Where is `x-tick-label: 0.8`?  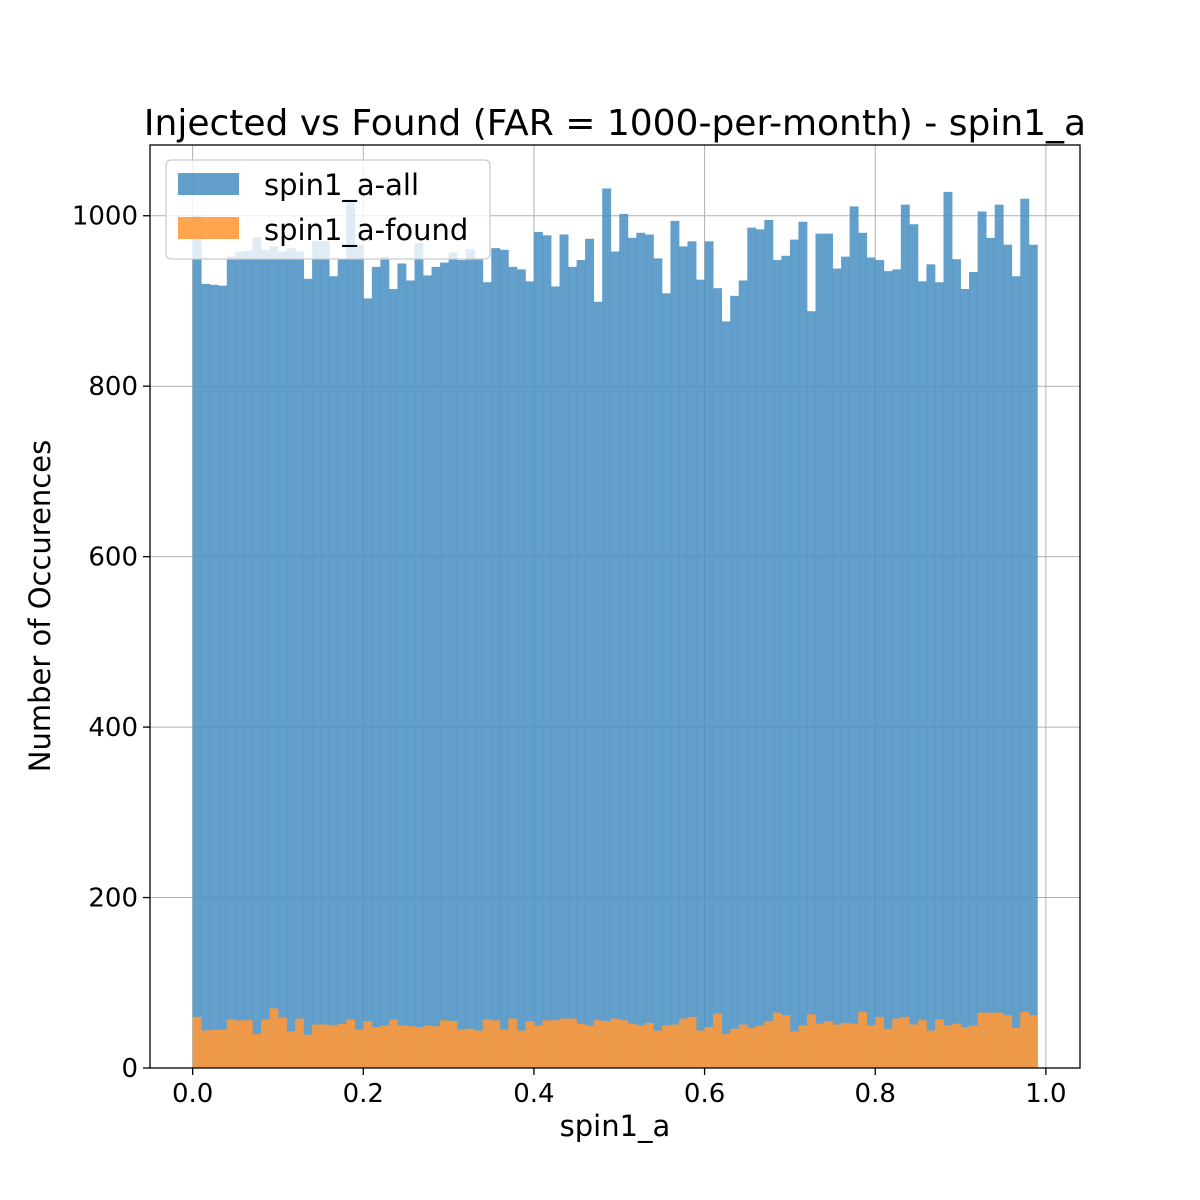 x-tick-label: 0.8 is located at coordinates (875, 1094).